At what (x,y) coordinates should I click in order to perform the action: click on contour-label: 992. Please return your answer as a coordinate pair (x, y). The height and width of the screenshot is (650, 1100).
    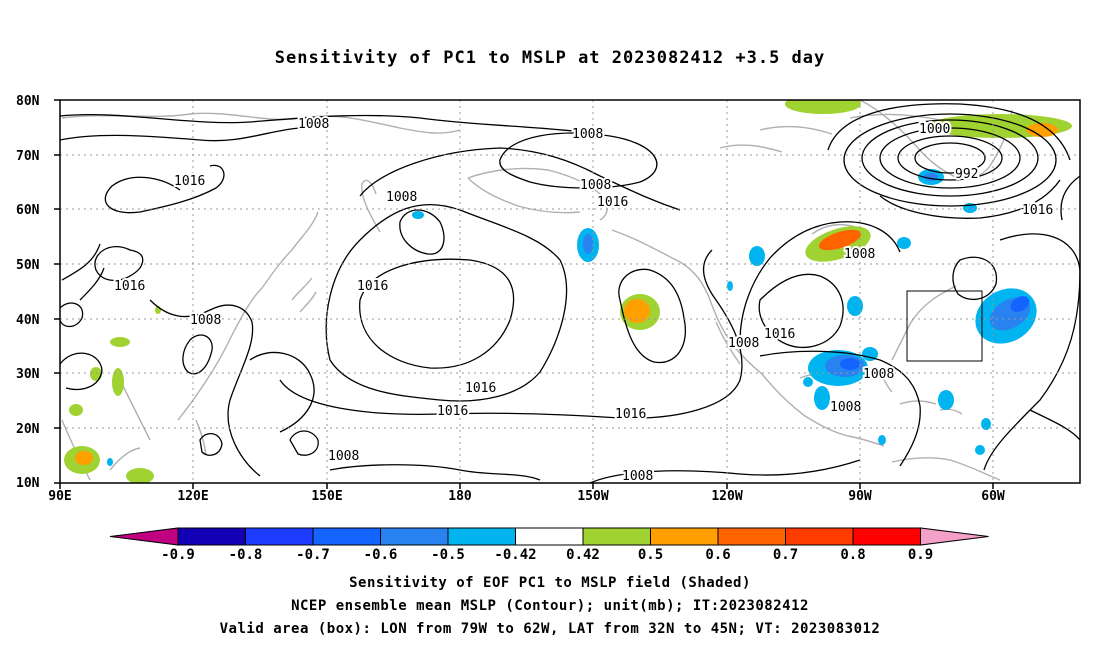
    Looking at the image, I should click on (966, 174).